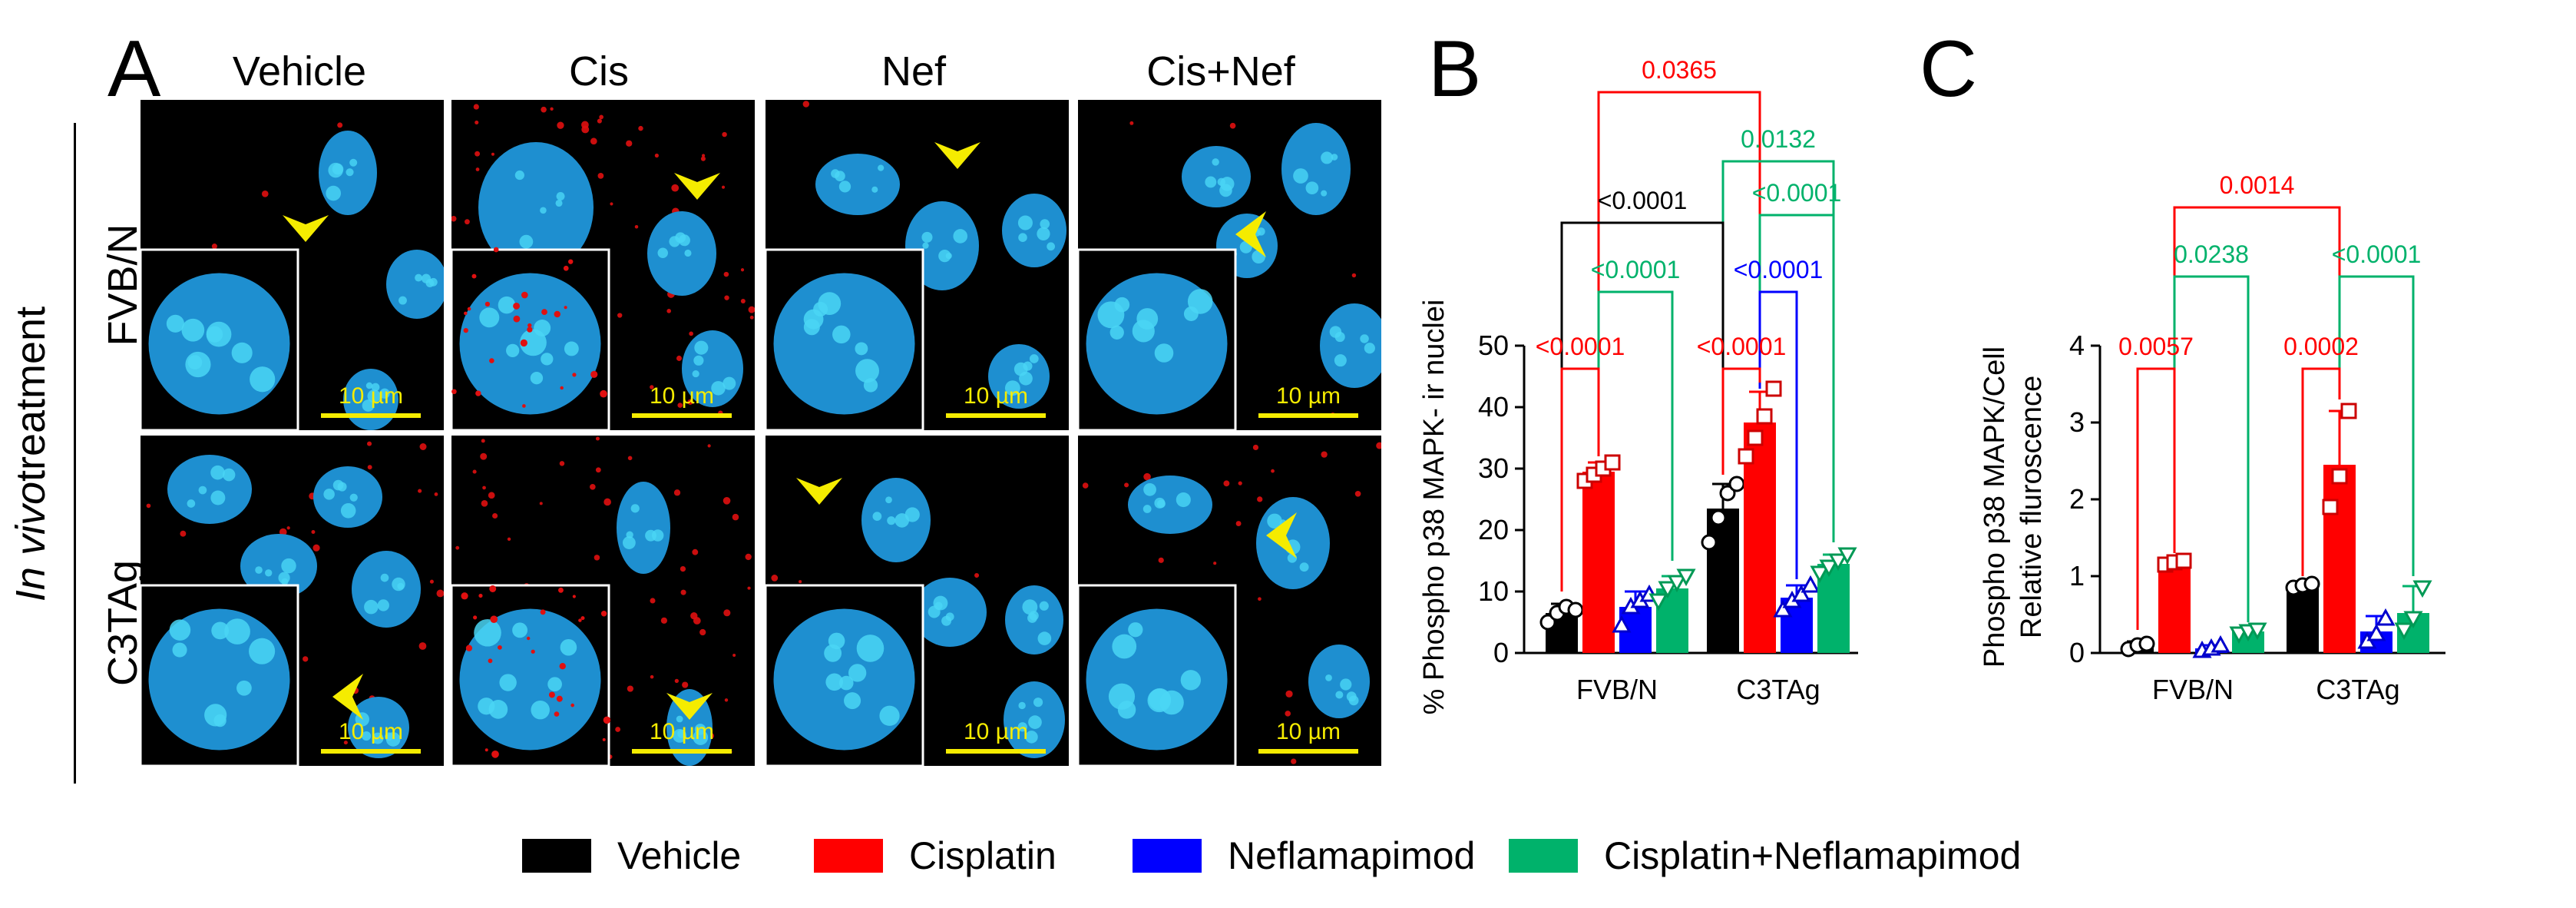 Image resolution: width=2576 pixels, height=908 pixels. I want to click on column-header-cis: Cis, so click(599, 71).